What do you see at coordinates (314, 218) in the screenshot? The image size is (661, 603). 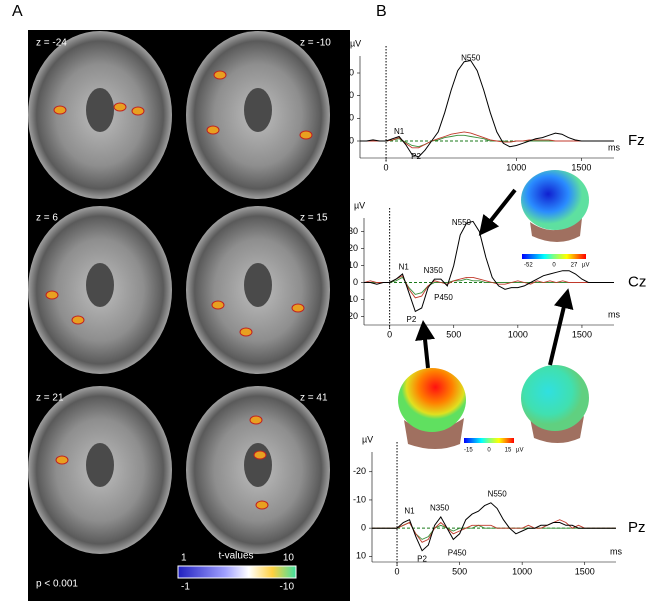 I see `slice-label: z = 15` at bounding box center [314, 218].